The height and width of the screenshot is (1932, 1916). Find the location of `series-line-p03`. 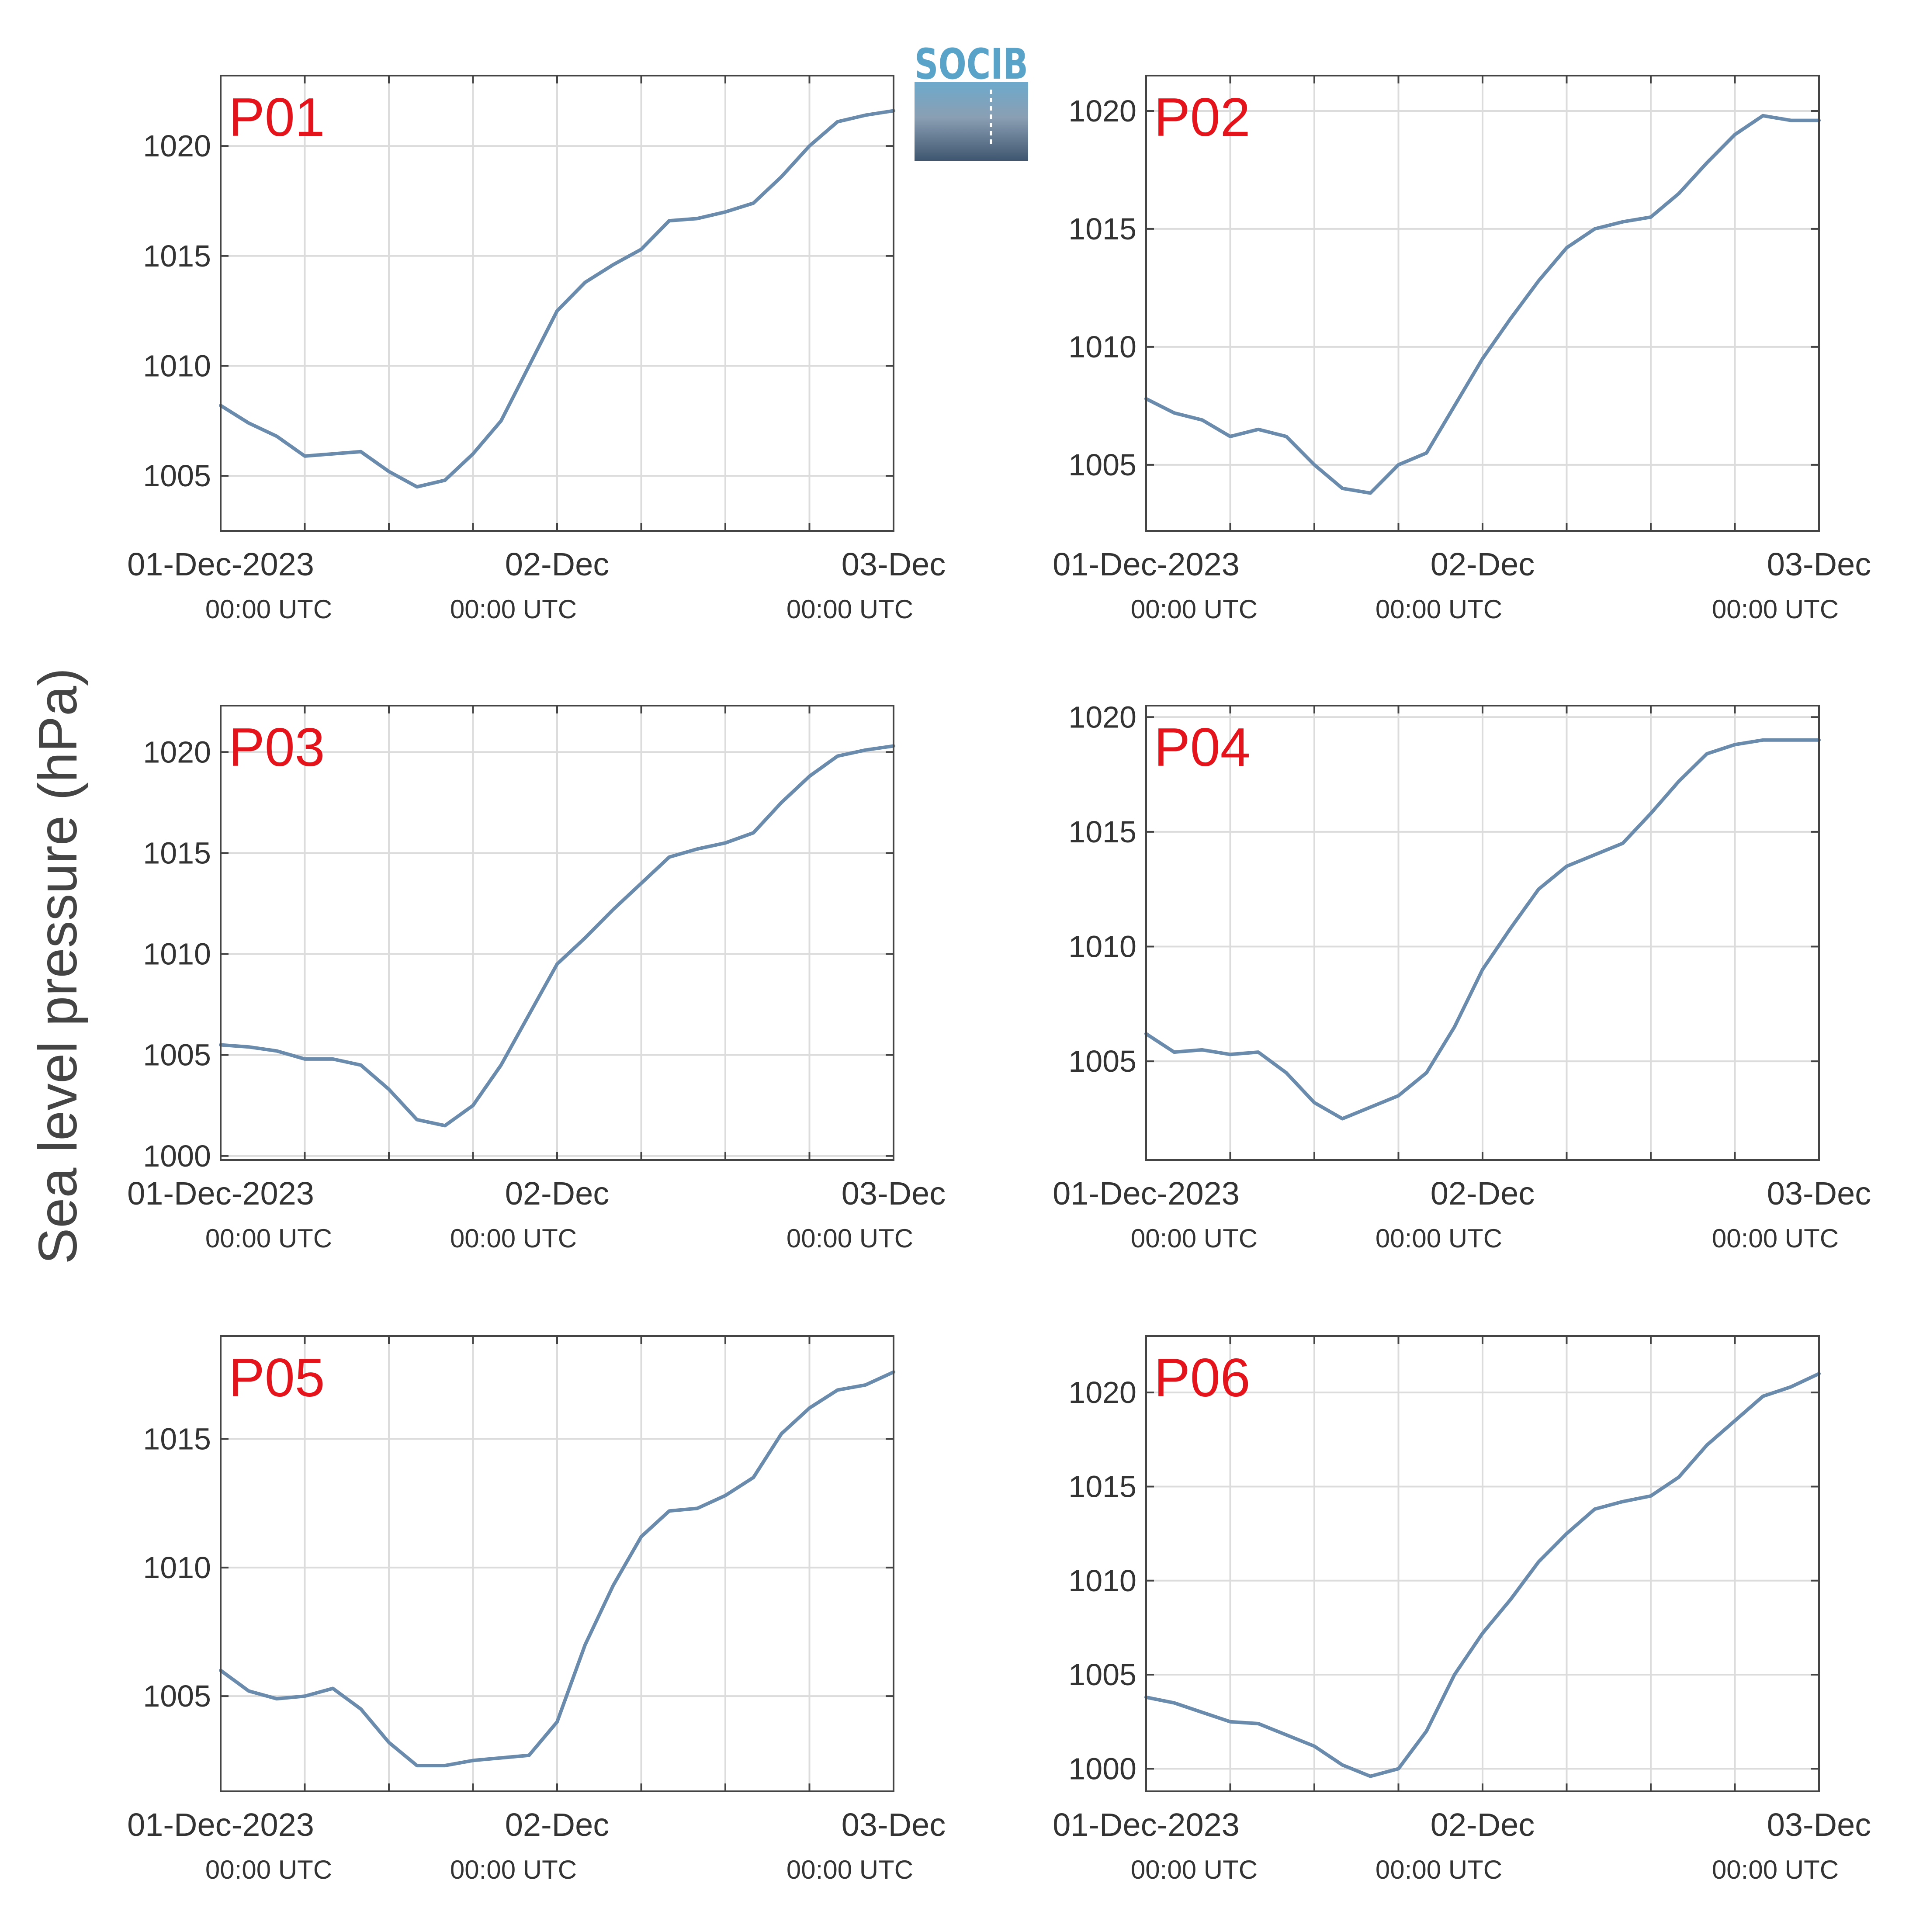

series-line-p03 is located at coordinates (557, 936).